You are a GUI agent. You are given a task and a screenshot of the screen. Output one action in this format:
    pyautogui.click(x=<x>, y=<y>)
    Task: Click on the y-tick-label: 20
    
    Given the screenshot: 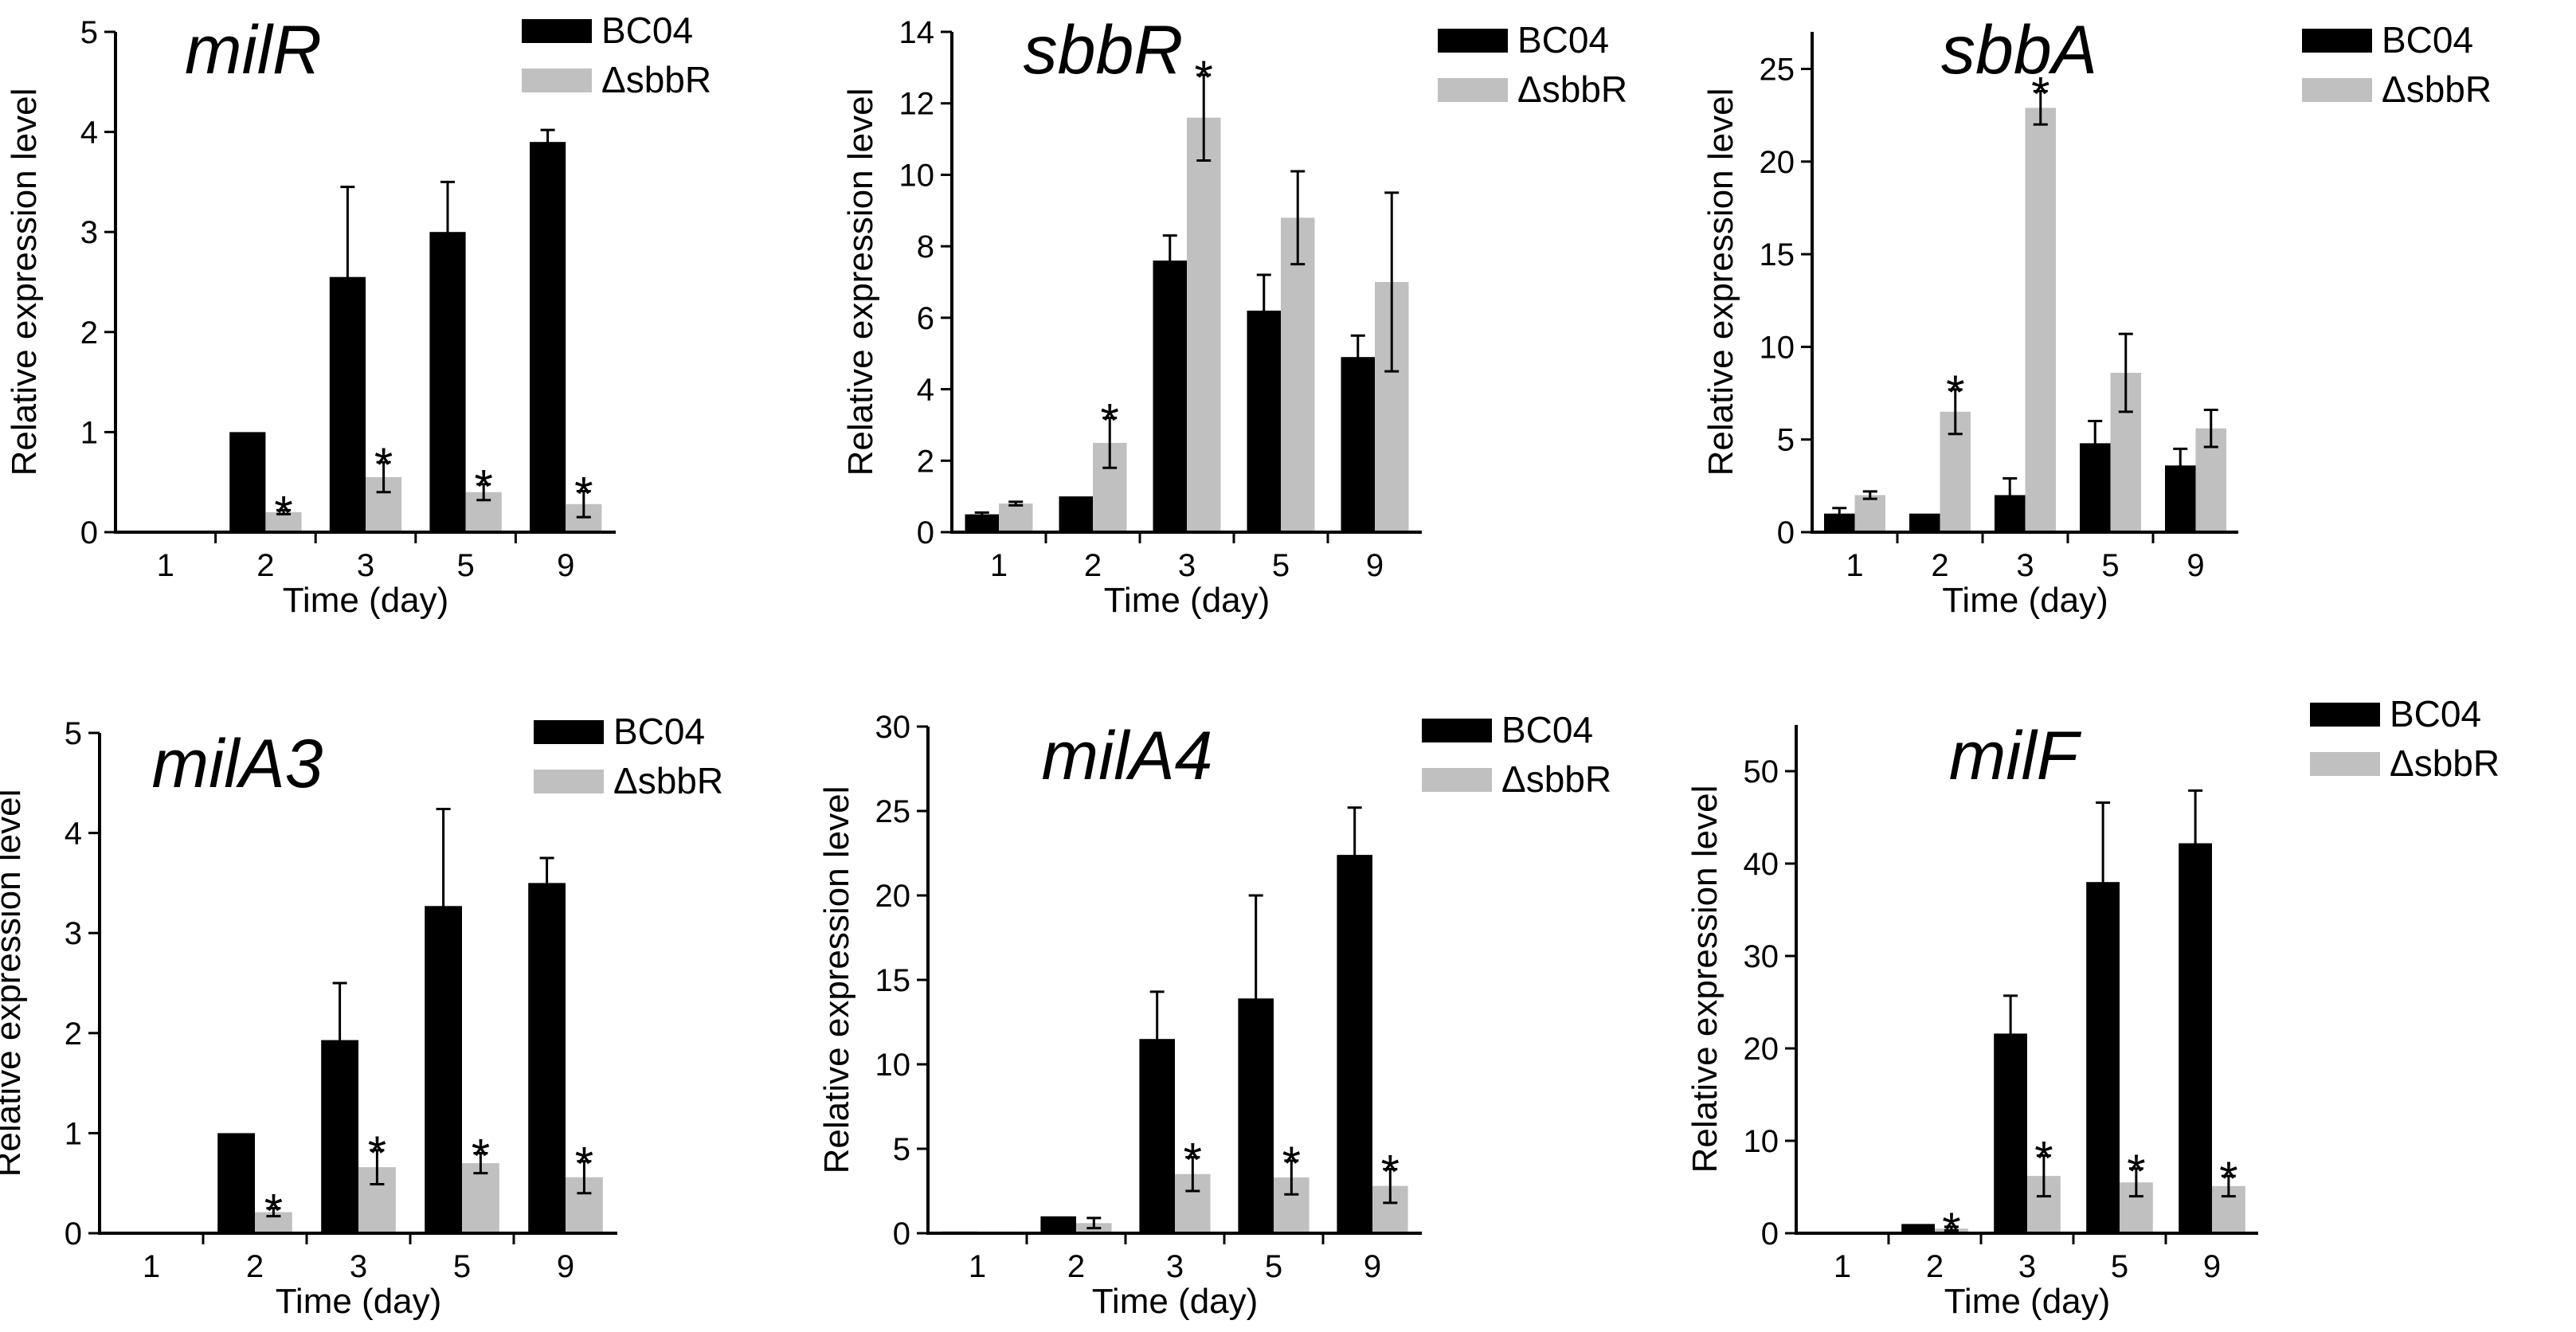 What is the action you would take?
    pyautogui.click(x=893, y=896)
    